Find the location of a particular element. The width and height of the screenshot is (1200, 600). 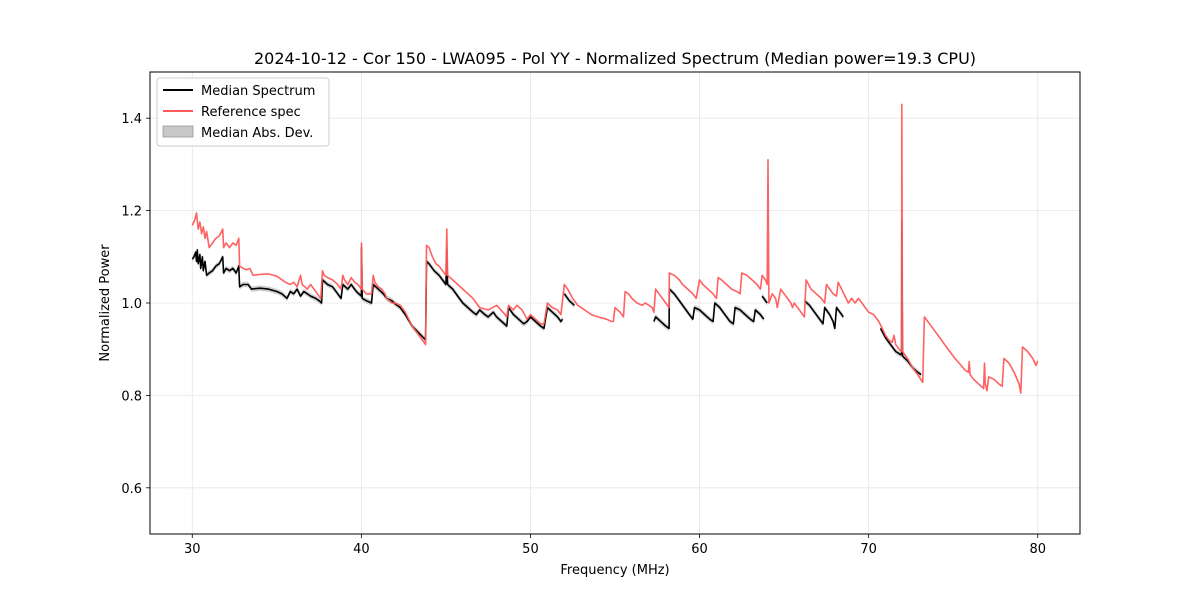

x-axis-ticks: 30 40 50 60 70 80 is located at coordinates (615, 545).